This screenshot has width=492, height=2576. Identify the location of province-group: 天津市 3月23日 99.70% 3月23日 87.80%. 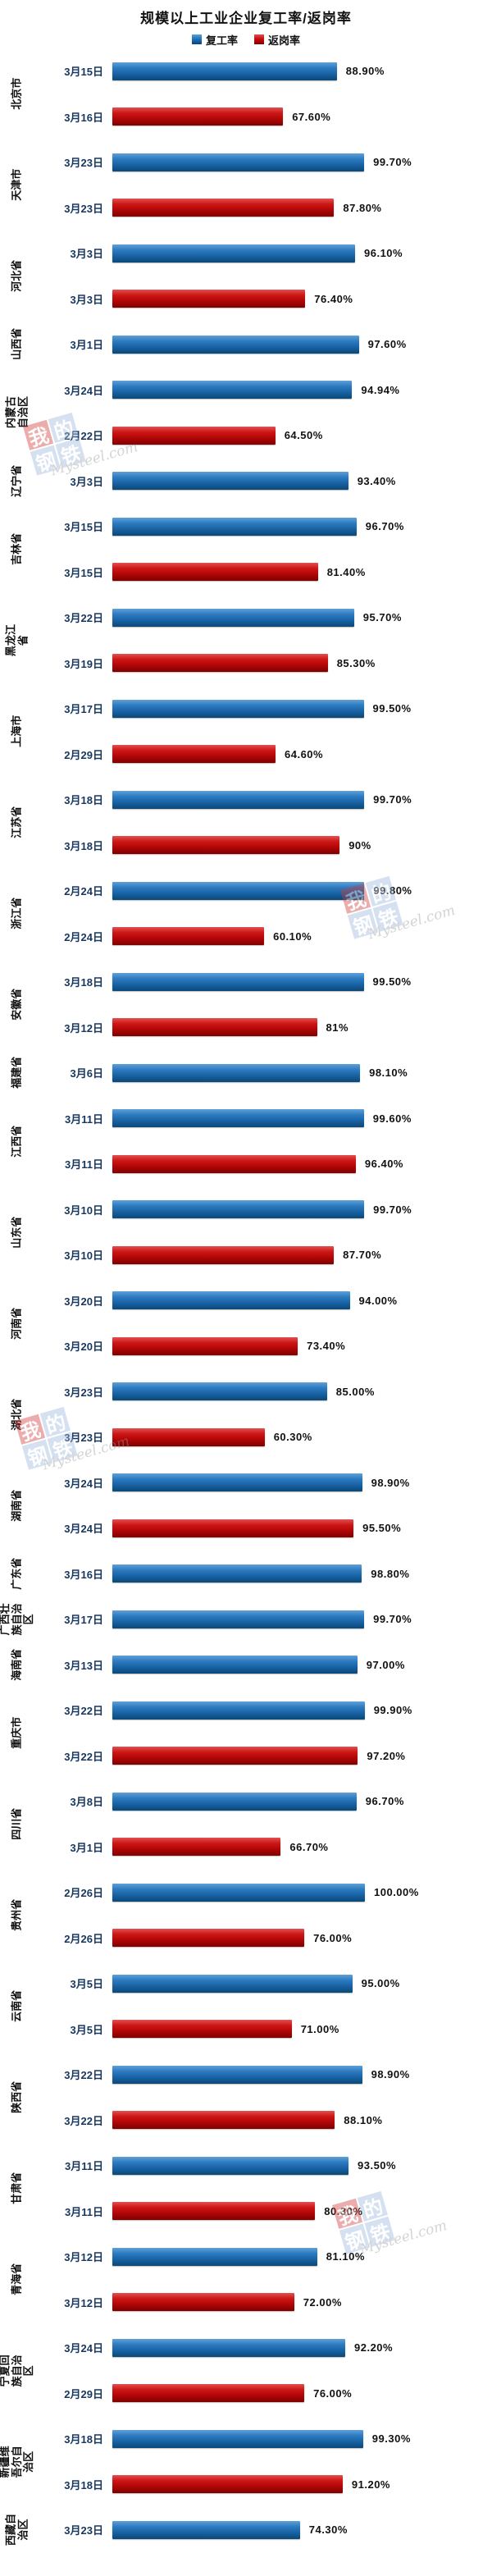
(246, 185).